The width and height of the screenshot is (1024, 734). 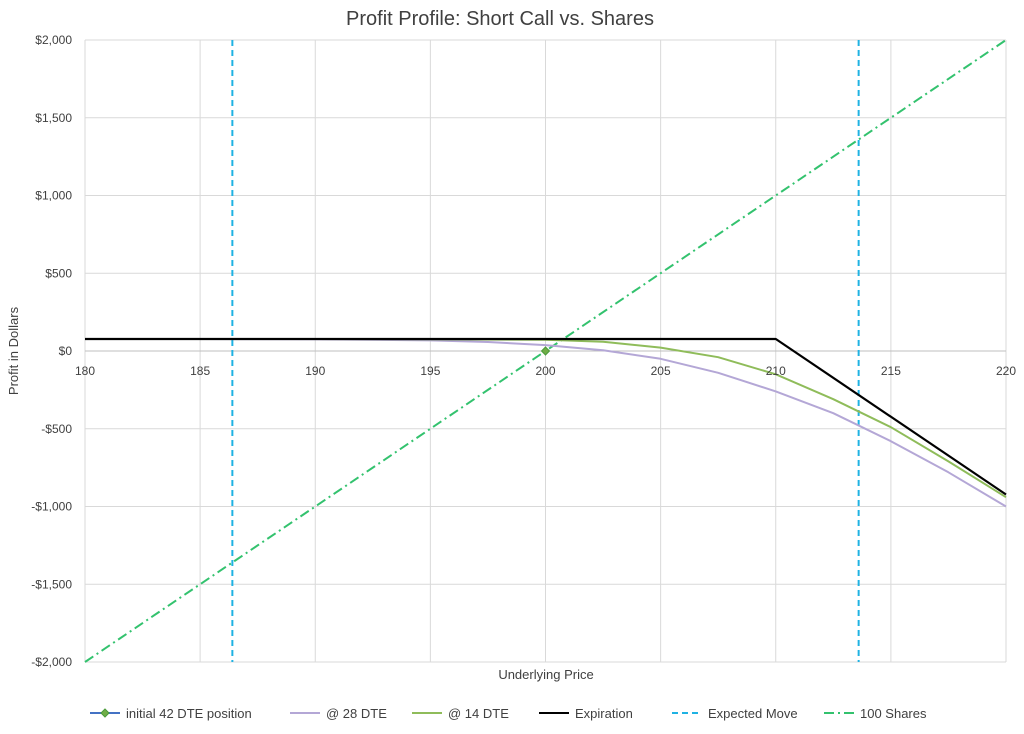 I want to click on y-tick-label: -$1,000, so click(x=51, y=507).